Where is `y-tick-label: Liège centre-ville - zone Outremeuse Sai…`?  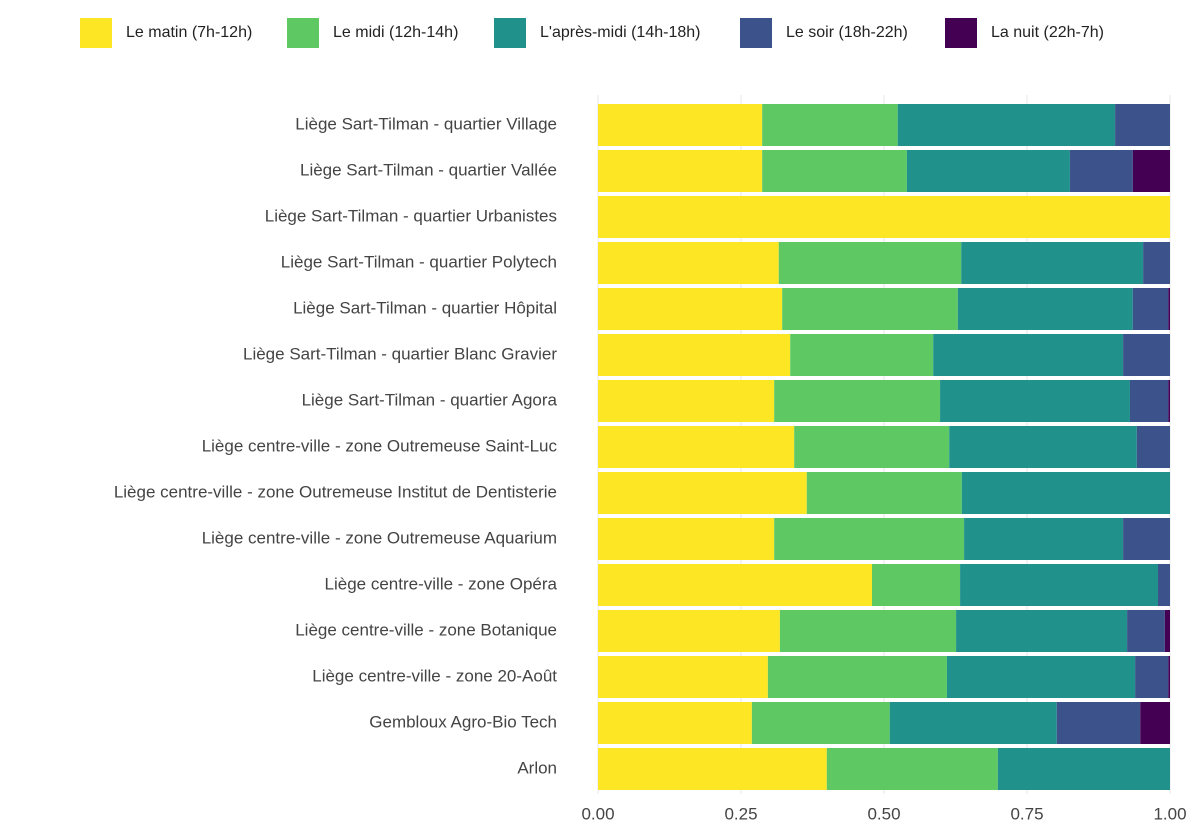
y-tick-label: Liège centre-ville - zone Outremeuse Sai… is located at coordinates (380, 445).